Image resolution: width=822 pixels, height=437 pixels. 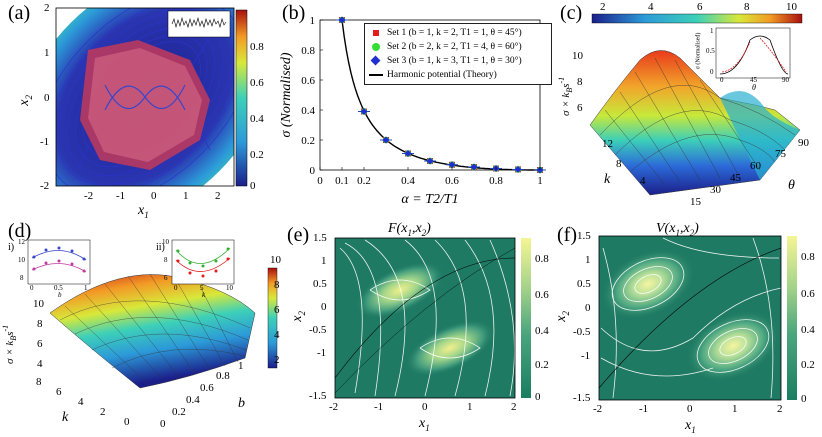 I want to click on panel-a-xlabel: x1, so click(x=143, y=211).